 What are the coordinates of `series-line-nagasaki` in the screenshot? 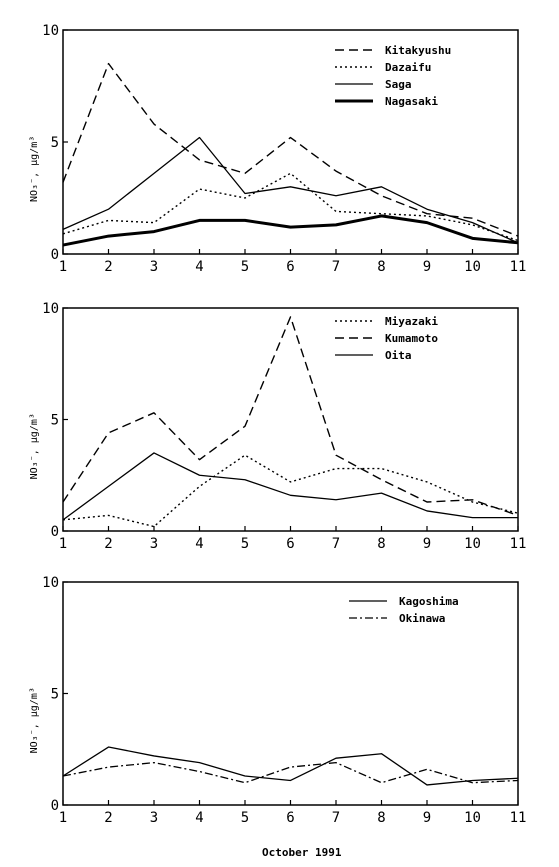 It's located at (290, 230).